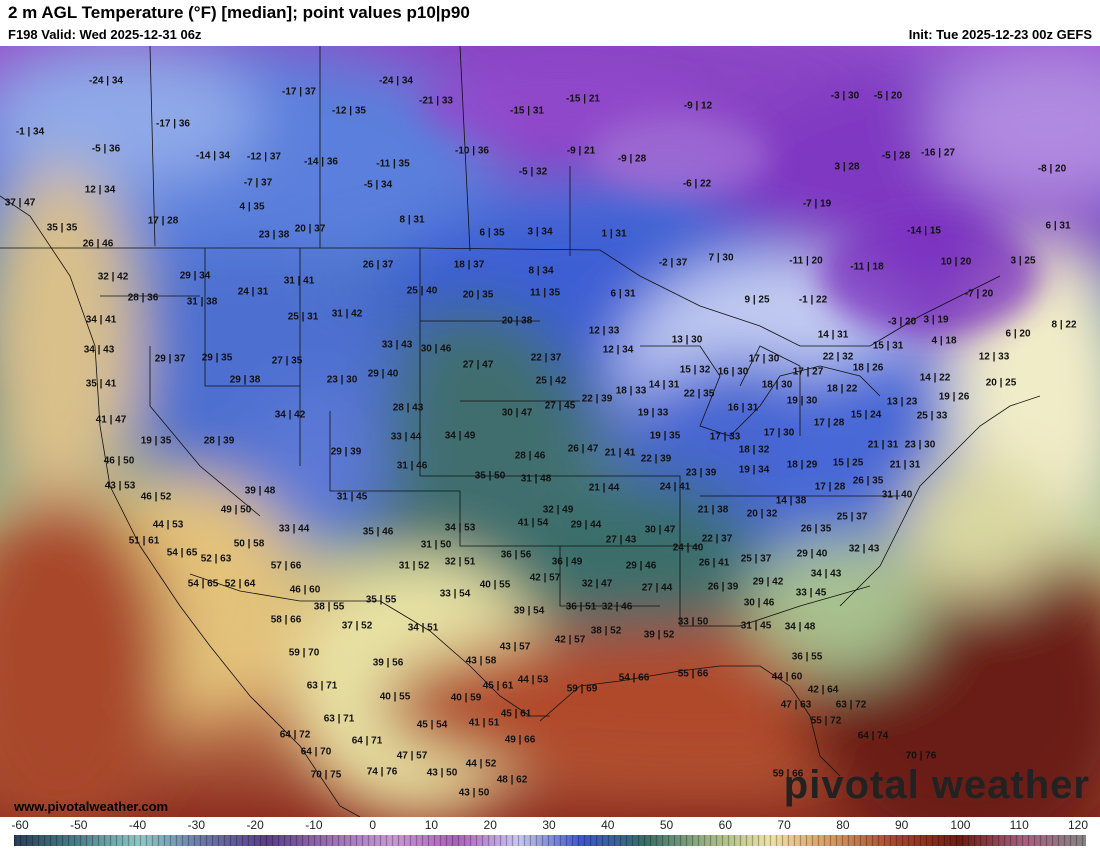 The height and width of the screenshot is (850, 1100). Describe the element at coordinates (196, 825) in the screenshot. I see `colorbar-tick-label: -30` at that location.